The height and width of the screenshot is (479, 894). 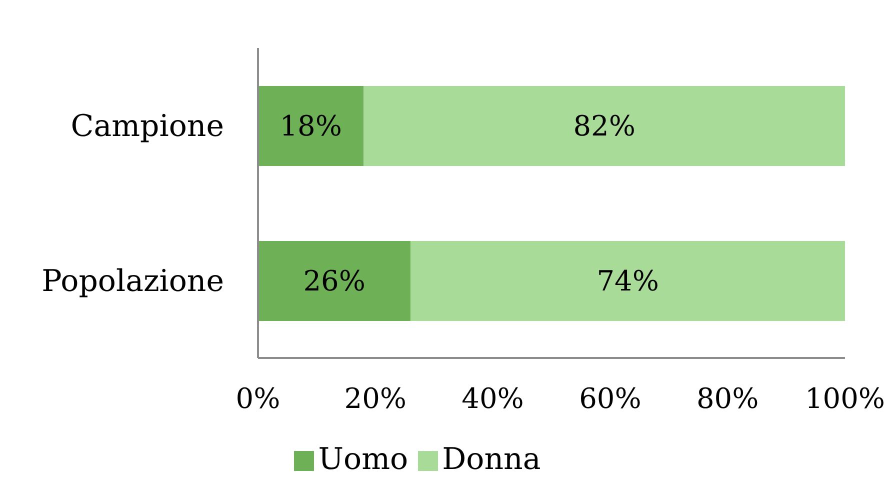 I want to click on legend-label: Uomo, so click(x=363, y=459).